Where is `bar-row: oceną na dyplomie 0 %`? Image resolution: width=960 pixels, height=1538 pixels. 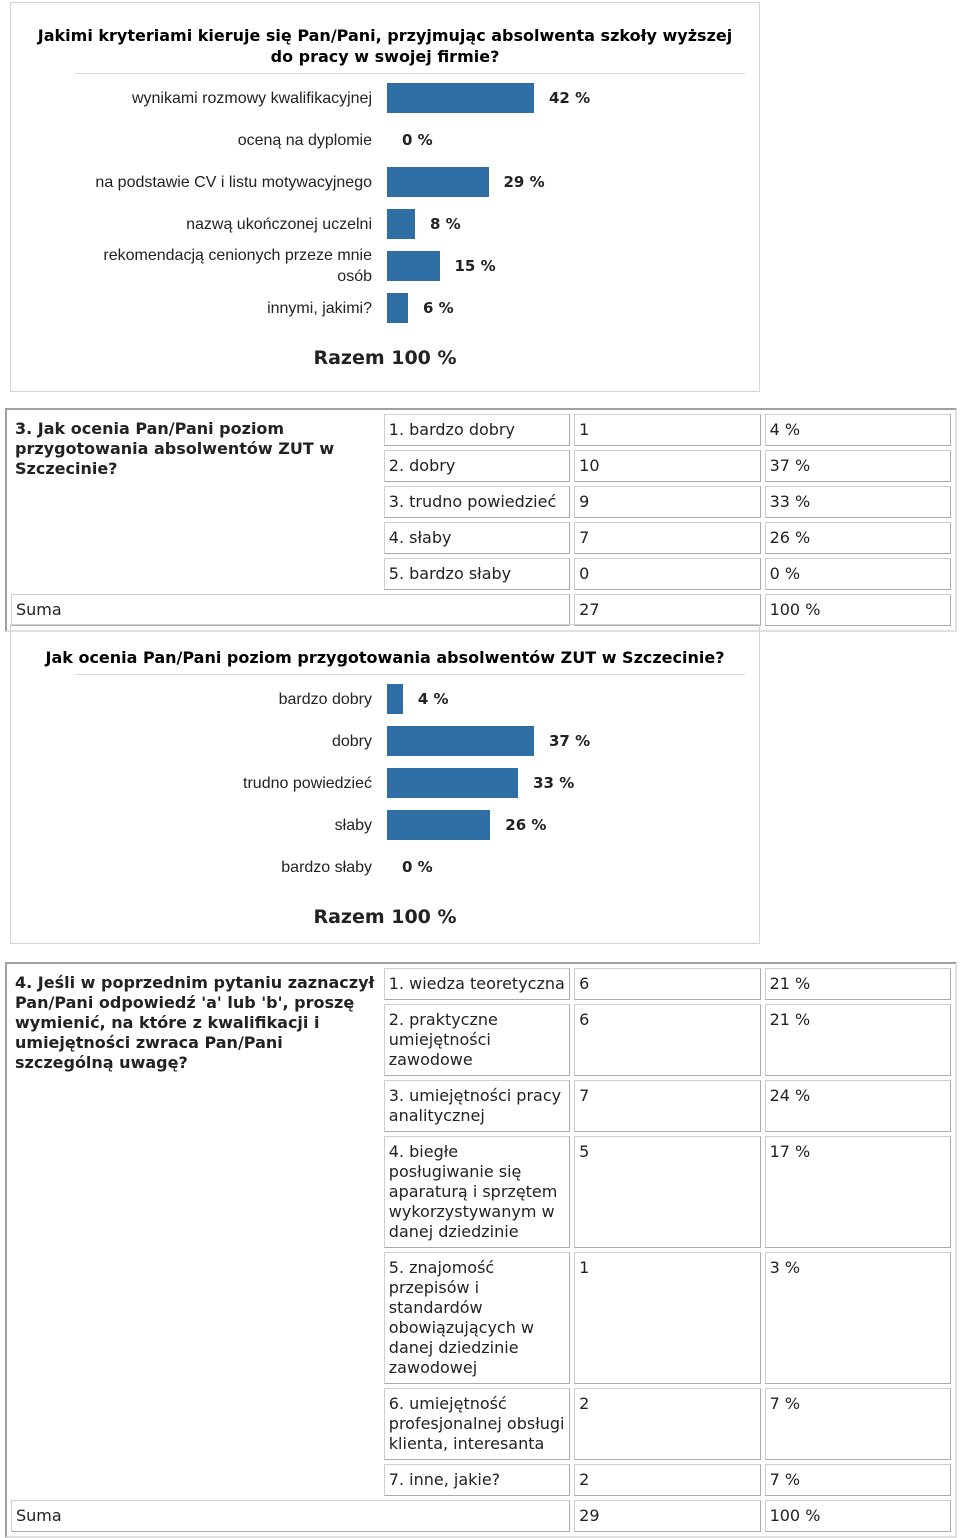 bar-row: oceną na dyplomie 0 % is located at coordinates (385, 140).